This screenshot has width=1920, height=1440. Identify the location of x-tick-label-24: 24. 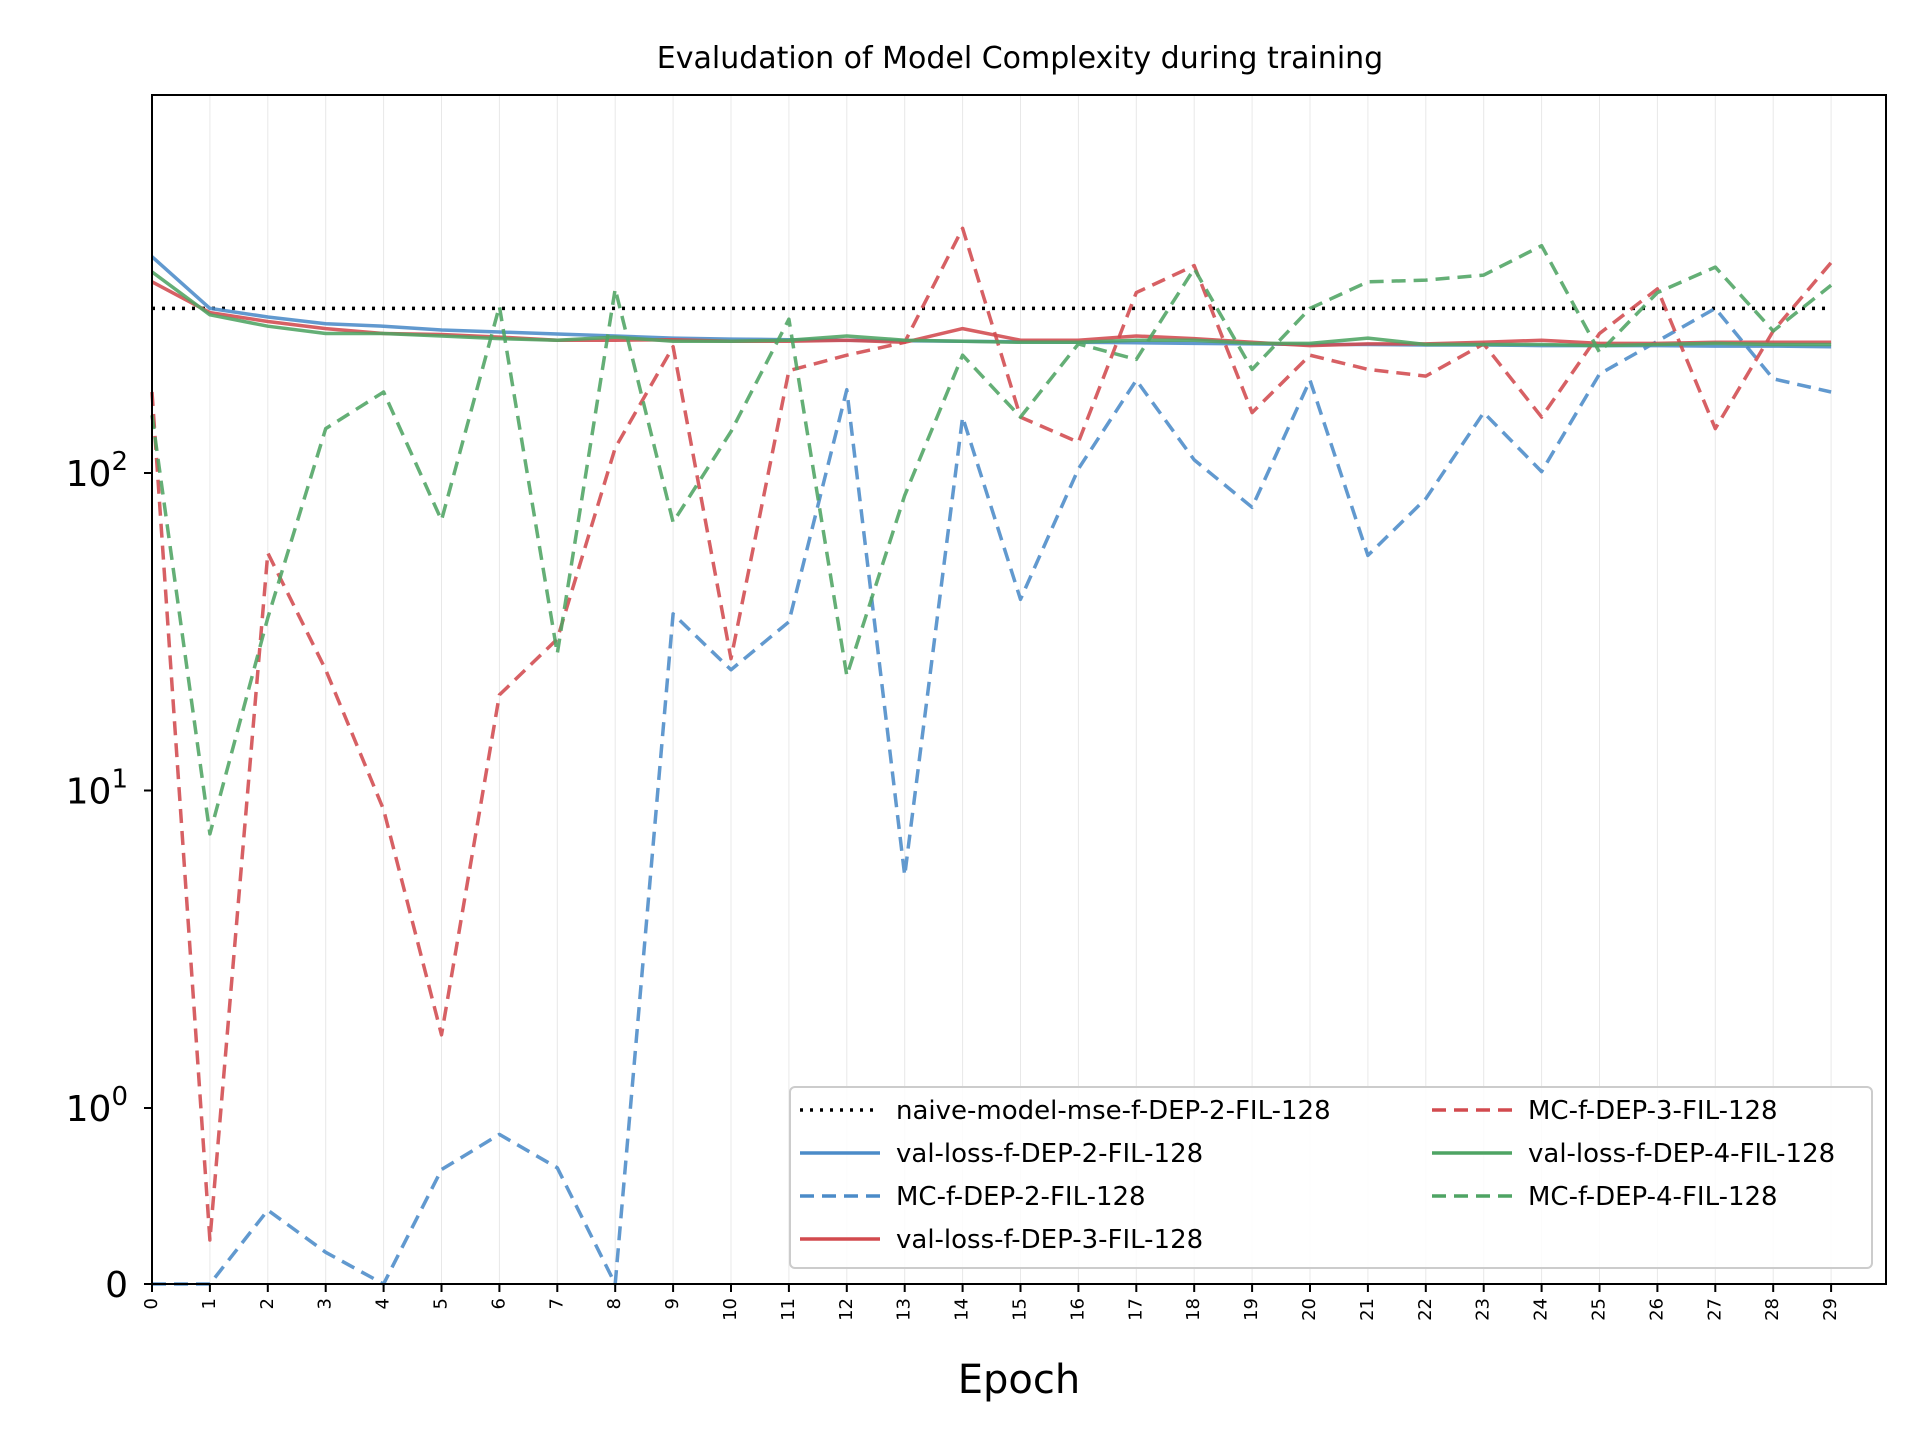
(1541, 1309).